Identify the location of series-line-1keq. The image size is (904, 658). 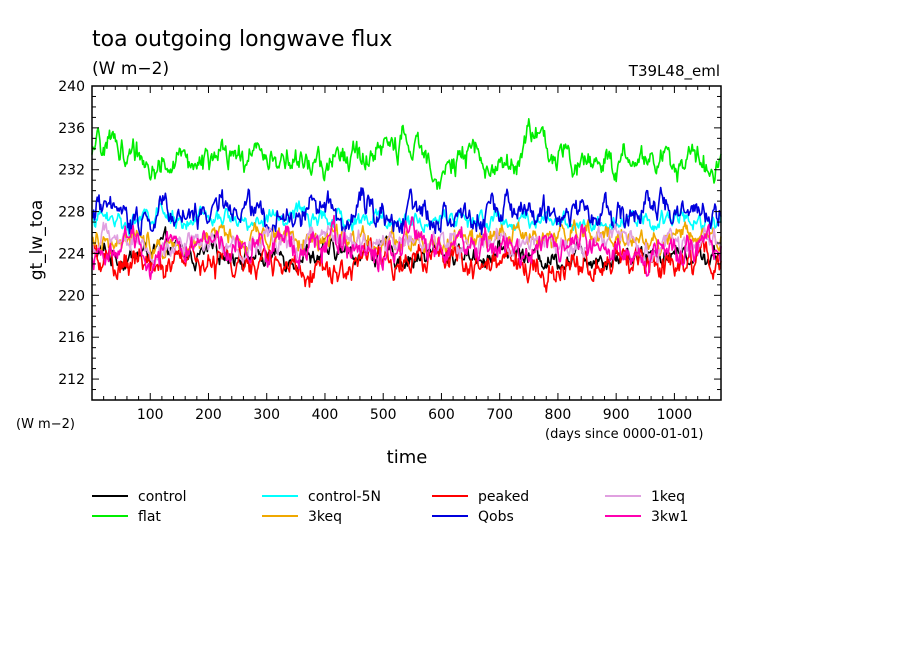
(406, 244).